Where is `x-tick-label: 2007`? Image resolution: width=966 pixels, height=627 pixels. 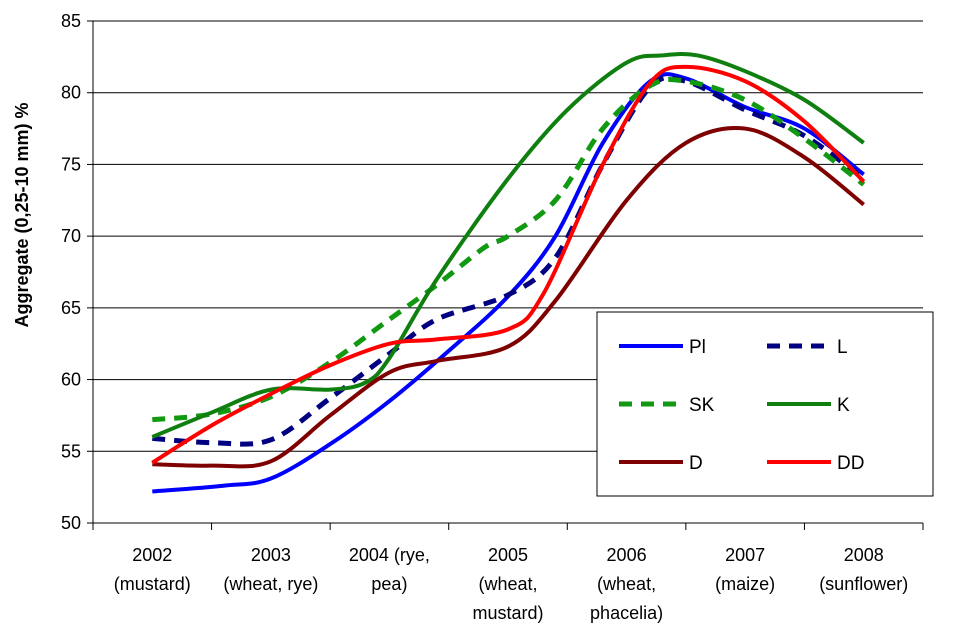
x-tick-label: 2007 is located at coordinates (745, 555).